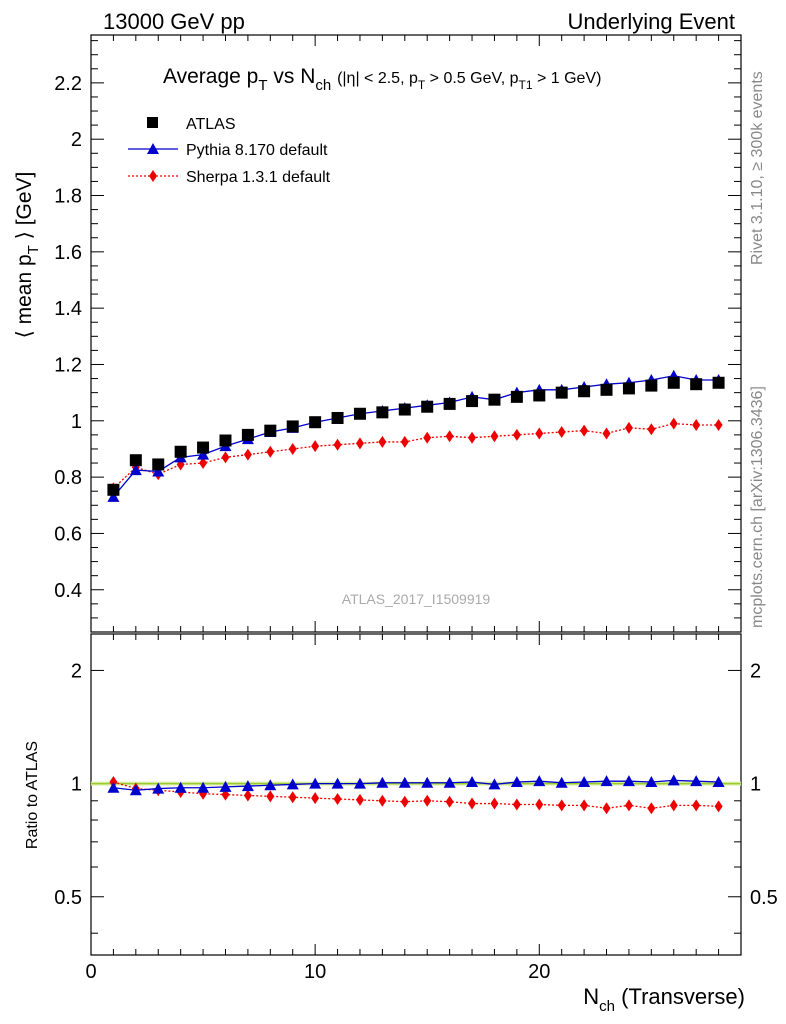  I want to click on legend-label-sherpa: Sherpa 1.3.1 default, so click(258, 177).